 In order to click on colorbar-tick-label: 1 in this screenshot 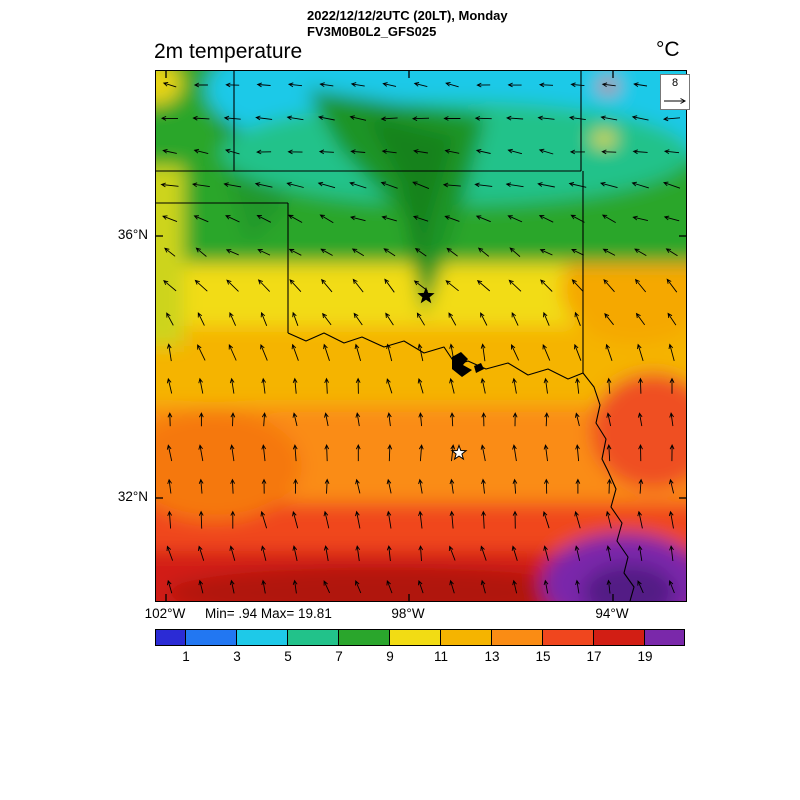, I will do `click(186, 656)`.